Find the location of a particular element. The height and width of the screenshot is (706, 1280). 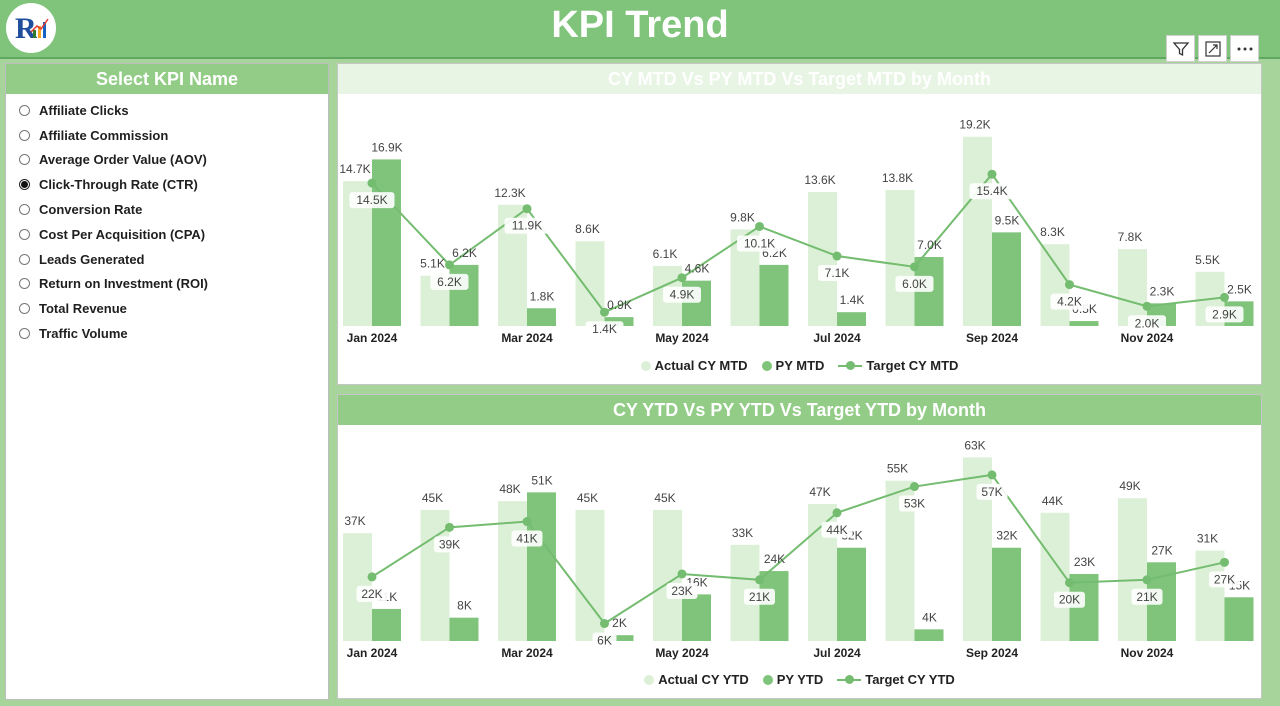

page-title: KPI Trend is located at coordinates (640, 25).